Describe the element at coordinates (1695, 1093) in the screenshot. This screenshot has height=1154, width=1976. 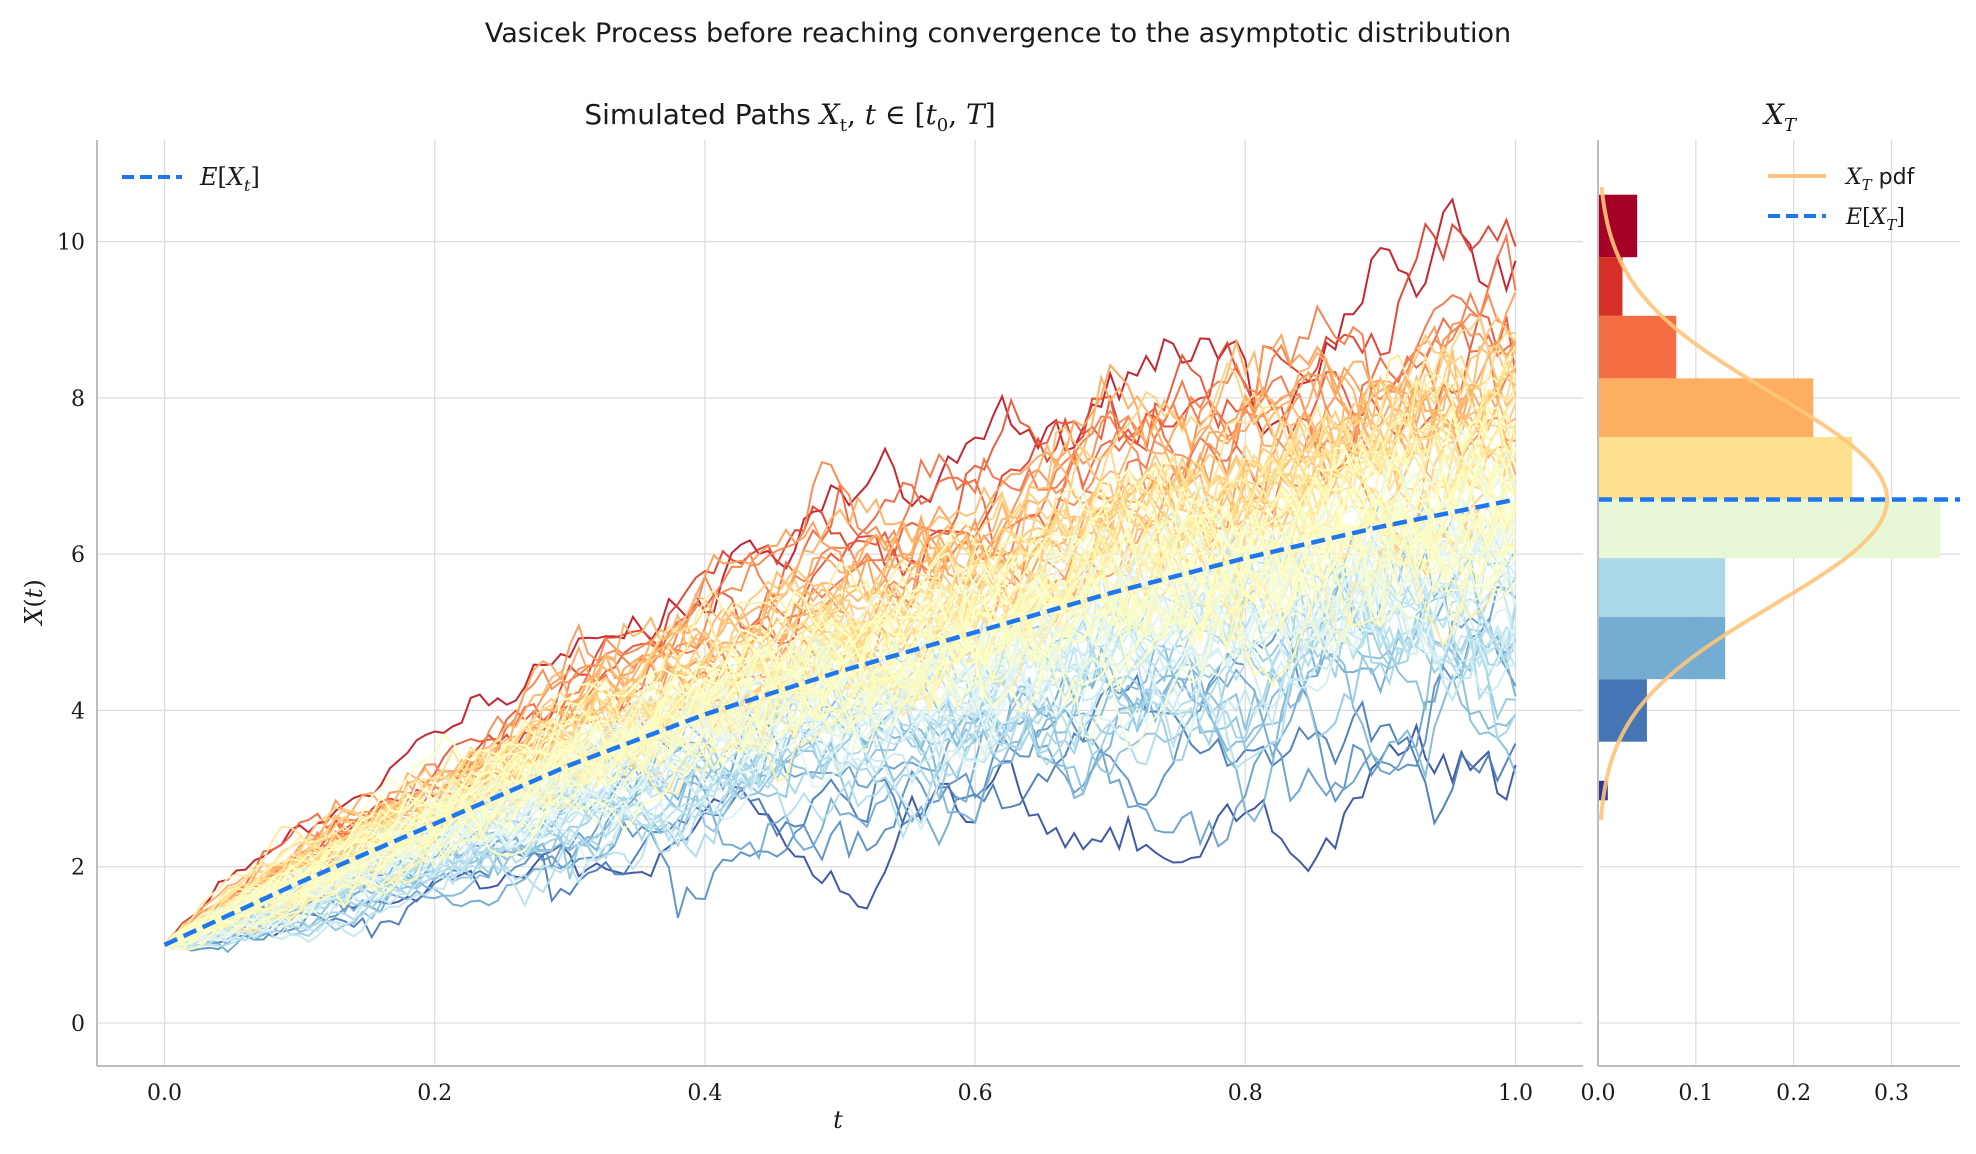
I see `hist-x-tick-label: 0.1` at that location.